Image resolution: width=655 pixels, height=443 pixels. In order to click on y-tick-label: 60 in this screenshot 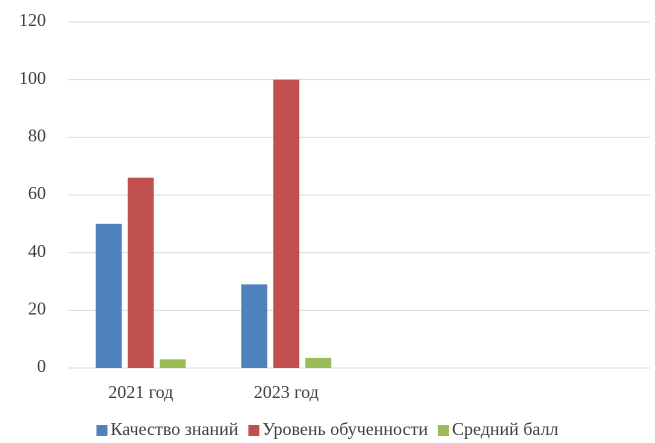, I will do `click(37, 193)`.